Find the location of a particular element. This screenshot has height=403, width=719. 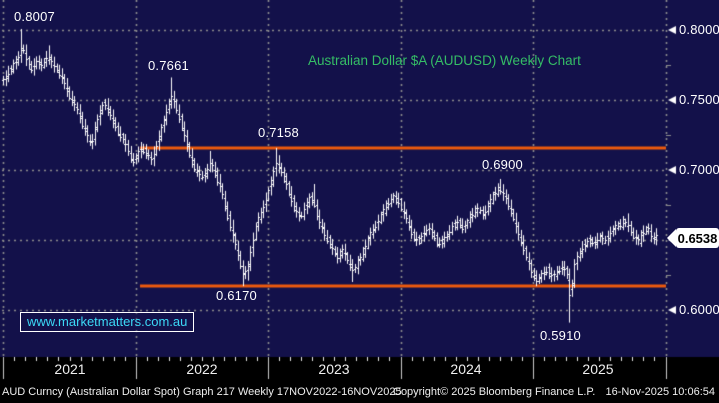

x-year-label-2022: 2022 is located at coordinates (202, 369).